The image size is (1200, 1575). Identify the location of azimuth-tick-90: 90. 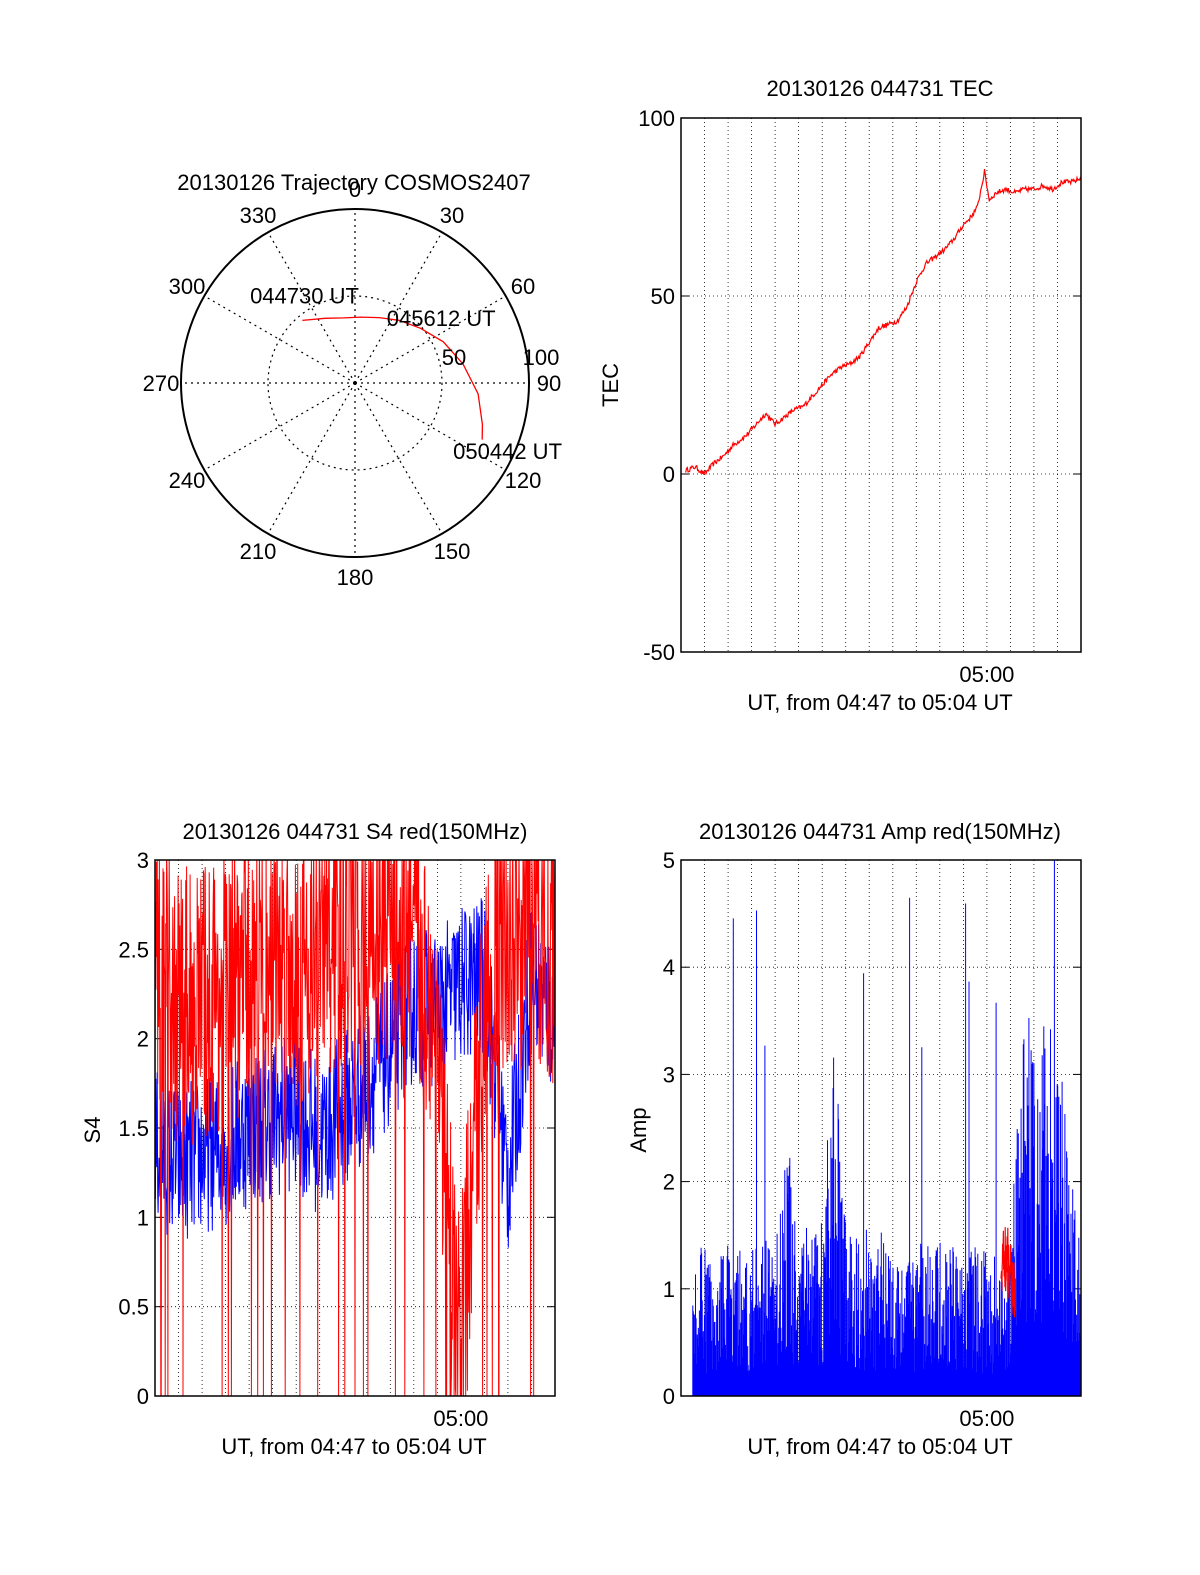
(549, 383).